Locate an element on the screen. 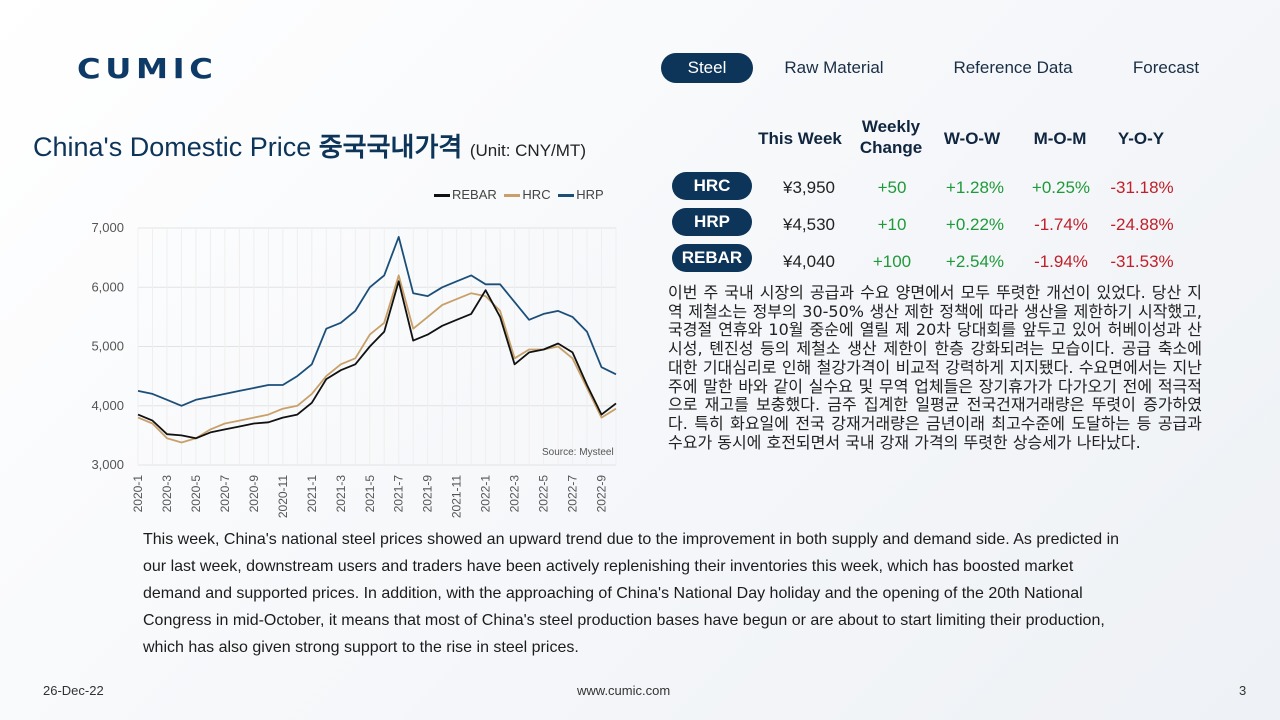 Image resolution: width=1280 pixels, height=720 pixels. cell-hrc-change: +50 is located at coordinates (892, 187).